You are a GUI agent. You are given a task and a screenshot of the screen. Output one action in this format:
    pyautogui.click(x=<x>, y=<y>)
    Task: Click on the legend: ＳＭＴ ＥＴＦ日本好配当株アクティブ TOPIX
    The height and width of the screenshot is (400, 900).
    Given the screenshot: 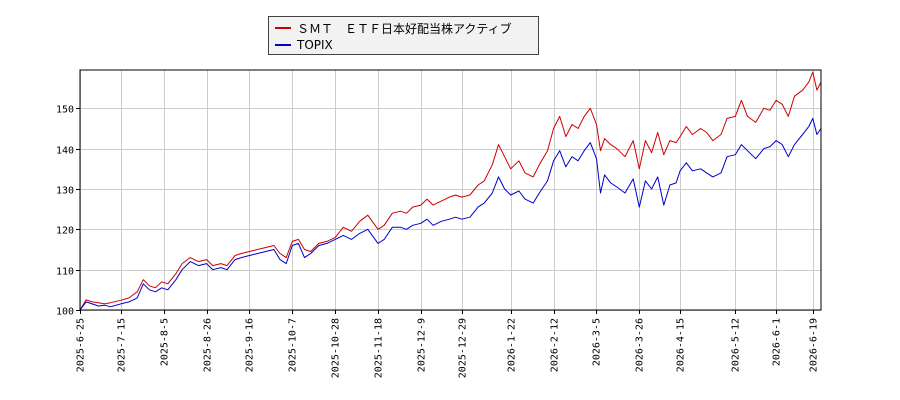 What is the action you would take?
    pyautogui.click(x=403, y=35)
    